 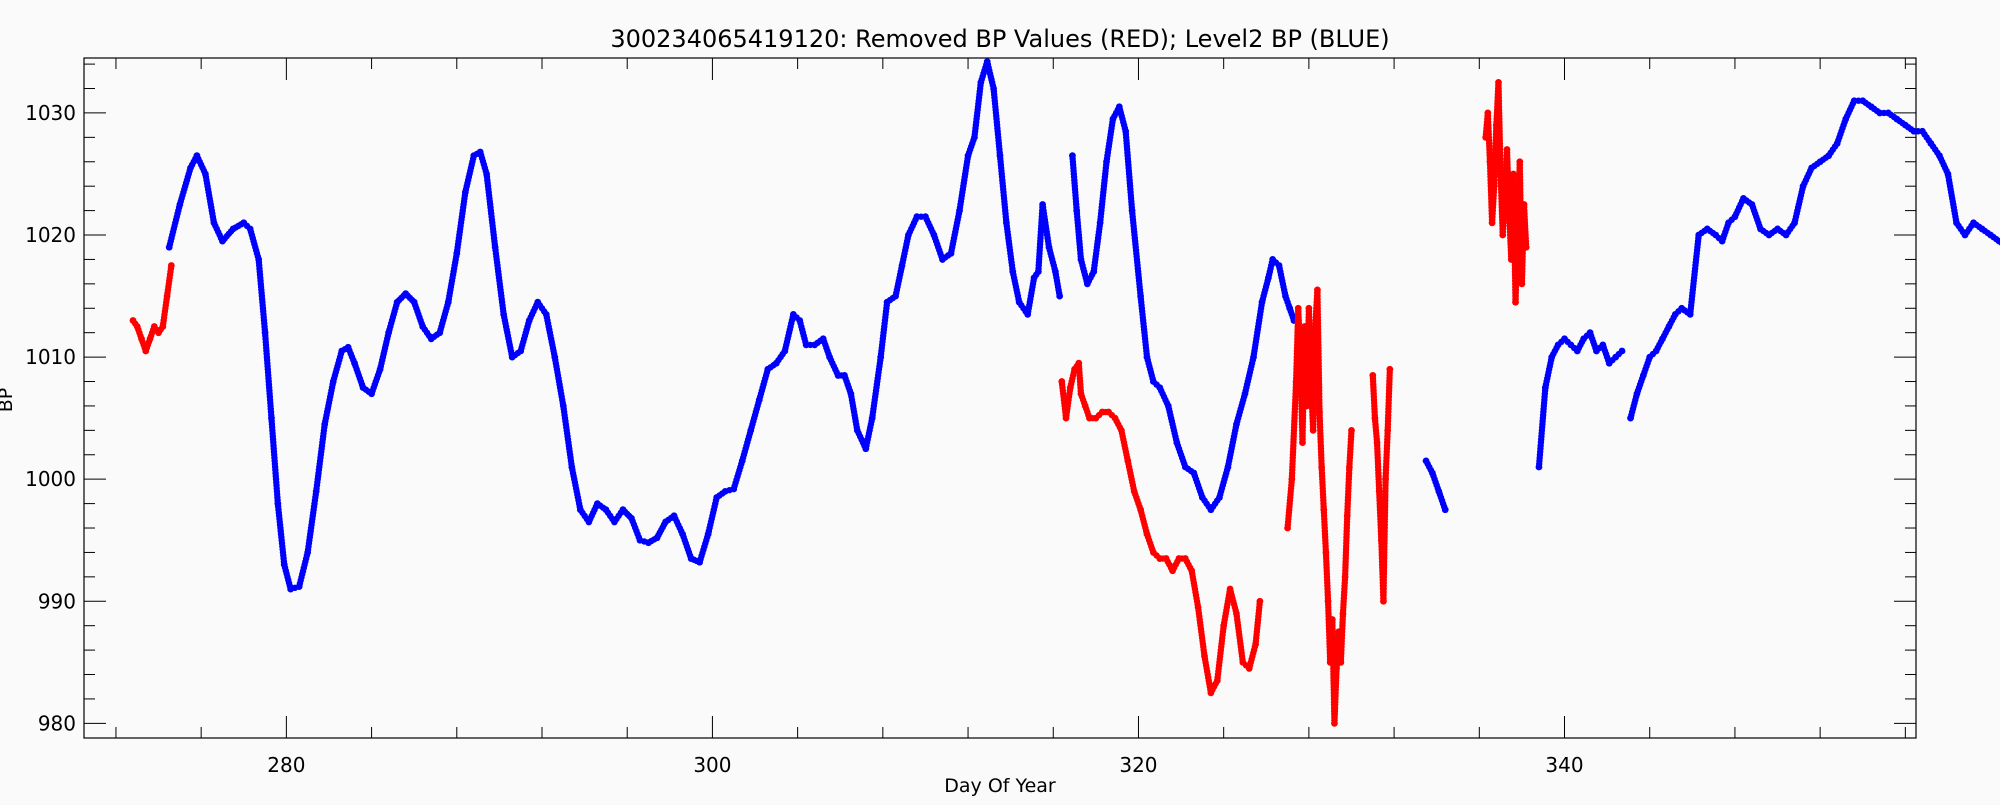 I want to click on y-tick-label: 1010, so click(x=50, y=357).